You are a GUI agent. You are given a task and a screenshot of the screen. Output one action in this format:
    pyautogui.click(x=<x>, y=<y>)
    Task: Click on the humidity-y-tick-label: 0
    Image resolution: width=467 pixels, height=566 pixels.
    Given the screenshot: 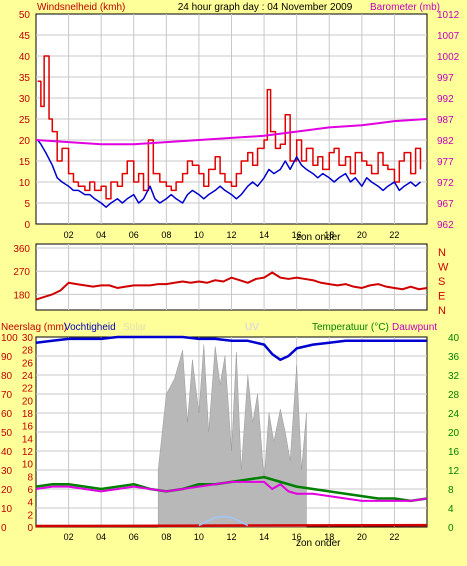 What is the action you would take?
    pyautogui.click(x=4, y=528)
    